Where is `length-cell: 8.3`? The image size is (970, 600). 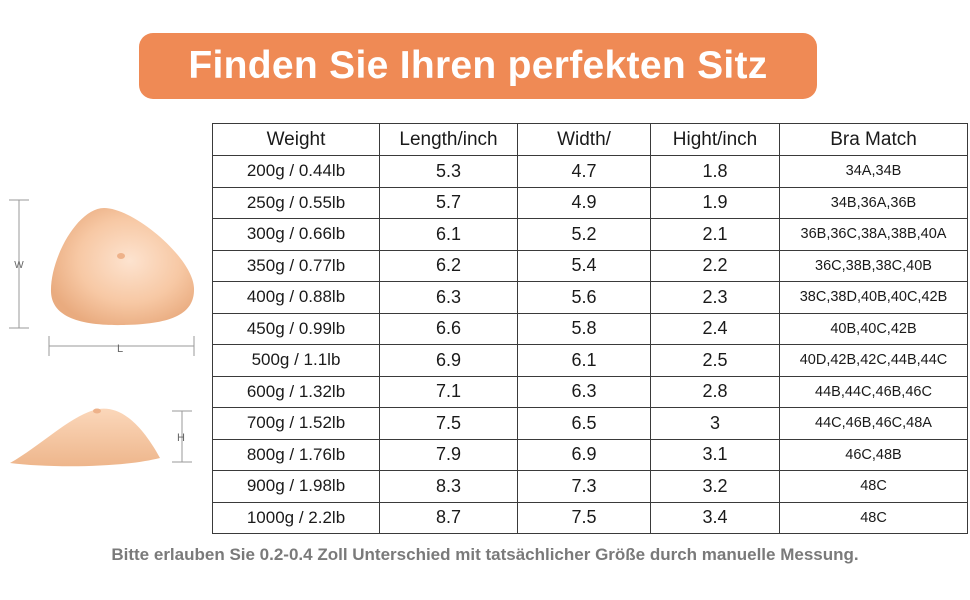 length-cell: 8.3 is located at coordinates (448, 486).